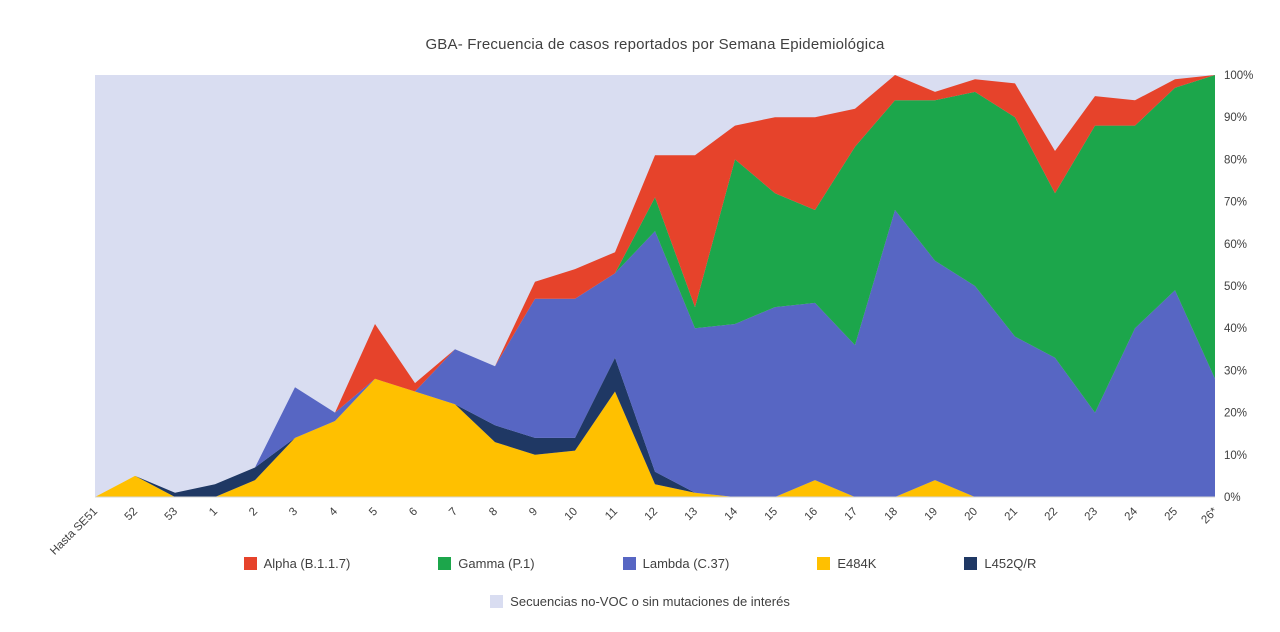 The width and height of the screenshot is (1280, 632). I want to click on x-tick-label: 16, so click(812, 515).